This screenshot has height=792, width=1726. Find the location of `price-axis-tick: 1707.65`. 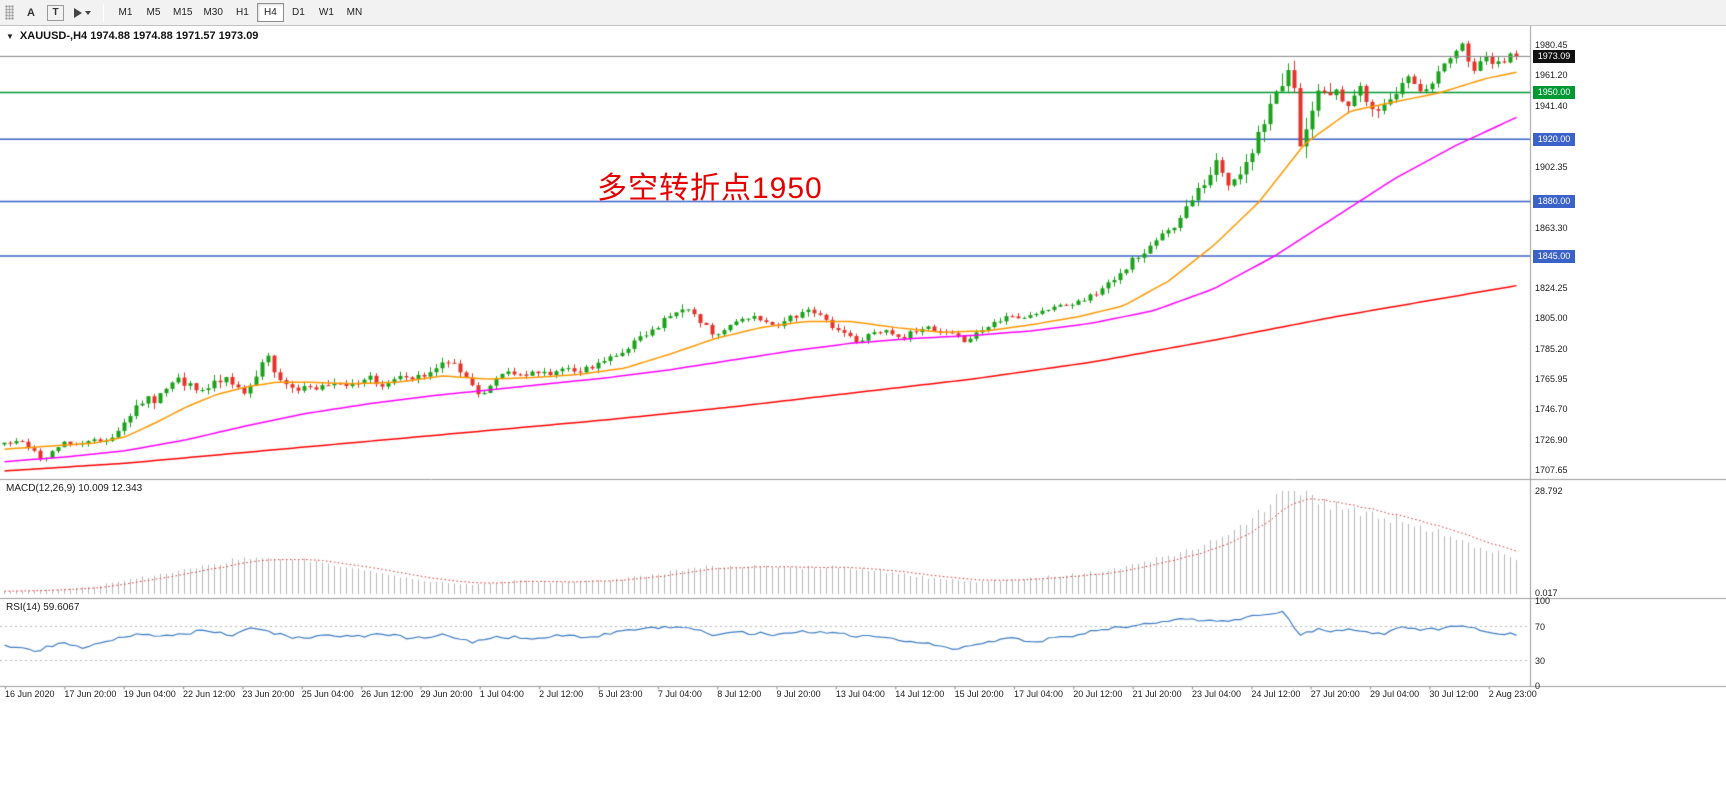

price-axis-tick: 1707.65 is located at coordinates (1551, 469).